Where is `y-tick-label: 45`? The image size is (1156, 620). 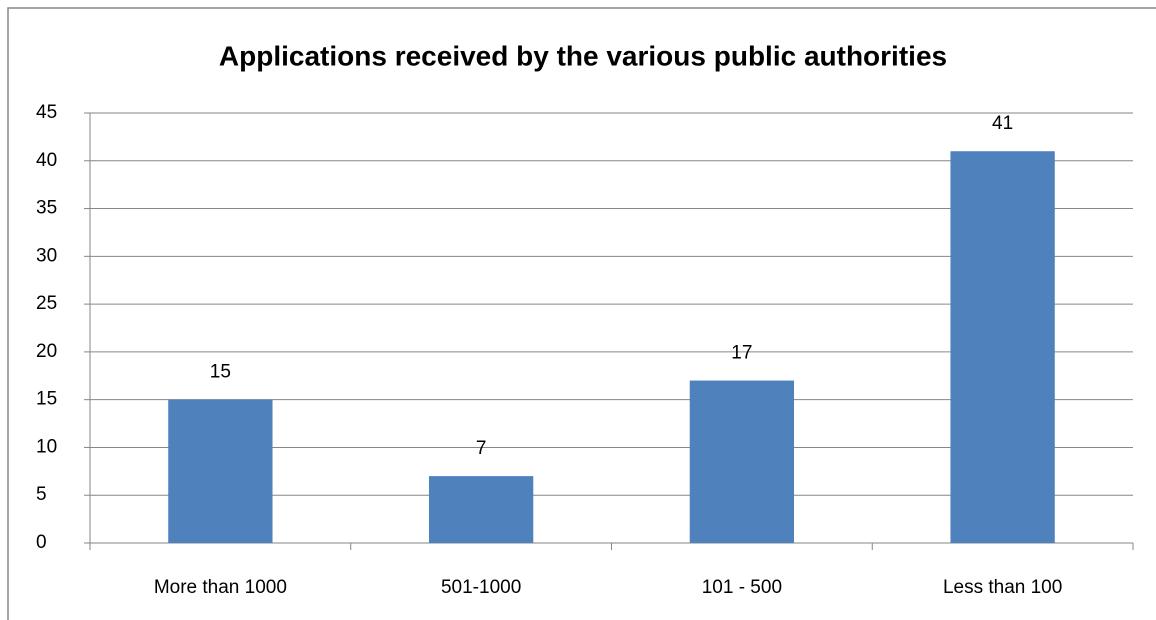
y-tick-label: 45 is located at coordinates (46, 112).